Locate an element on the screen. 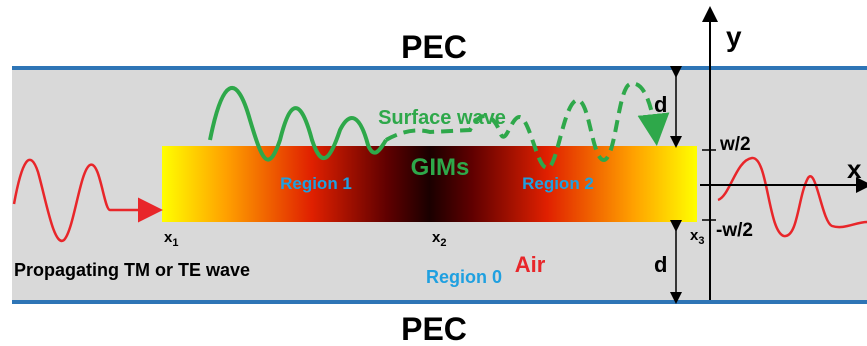 This screenshot has height=346, width=867. transmitted-wave is located at coordinates (792, 197).